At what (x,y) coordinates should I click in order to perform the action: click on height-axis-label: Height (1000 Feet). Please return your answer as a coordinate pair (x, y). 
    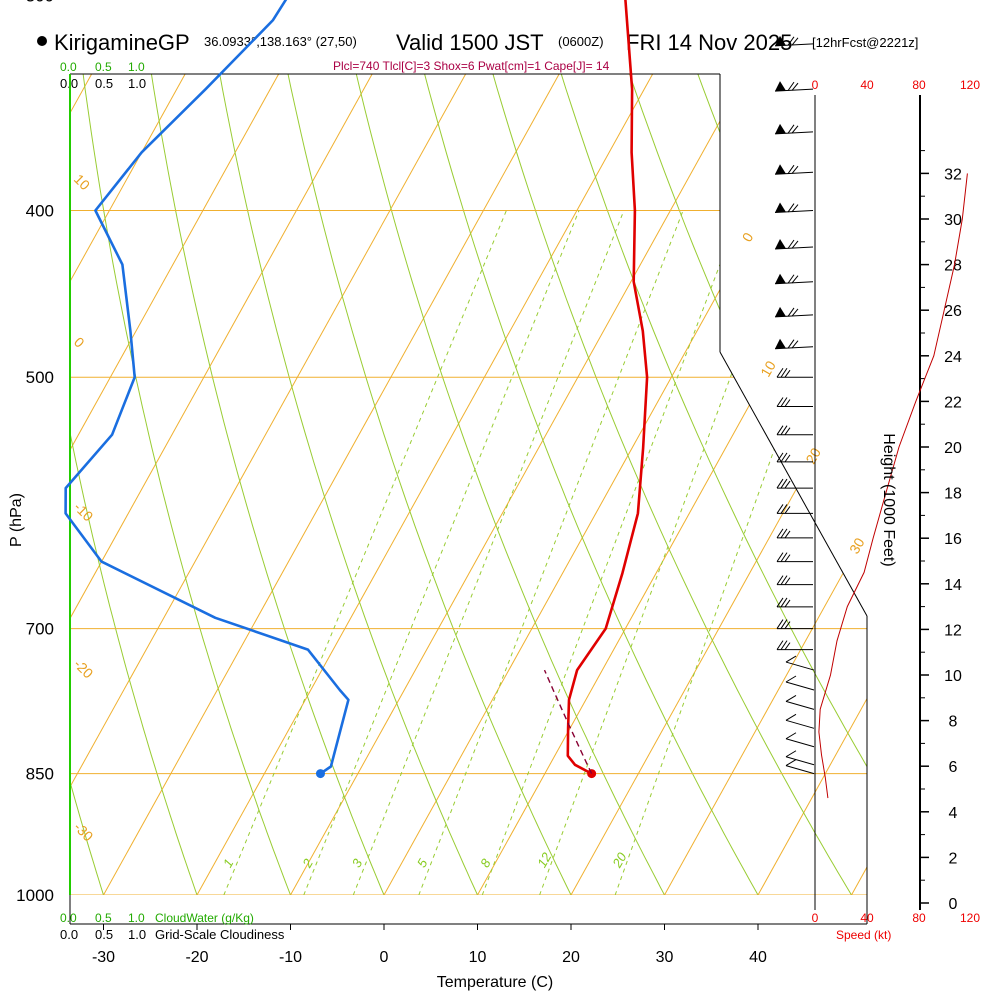
    Looking at the image, I should click on (888, 499).